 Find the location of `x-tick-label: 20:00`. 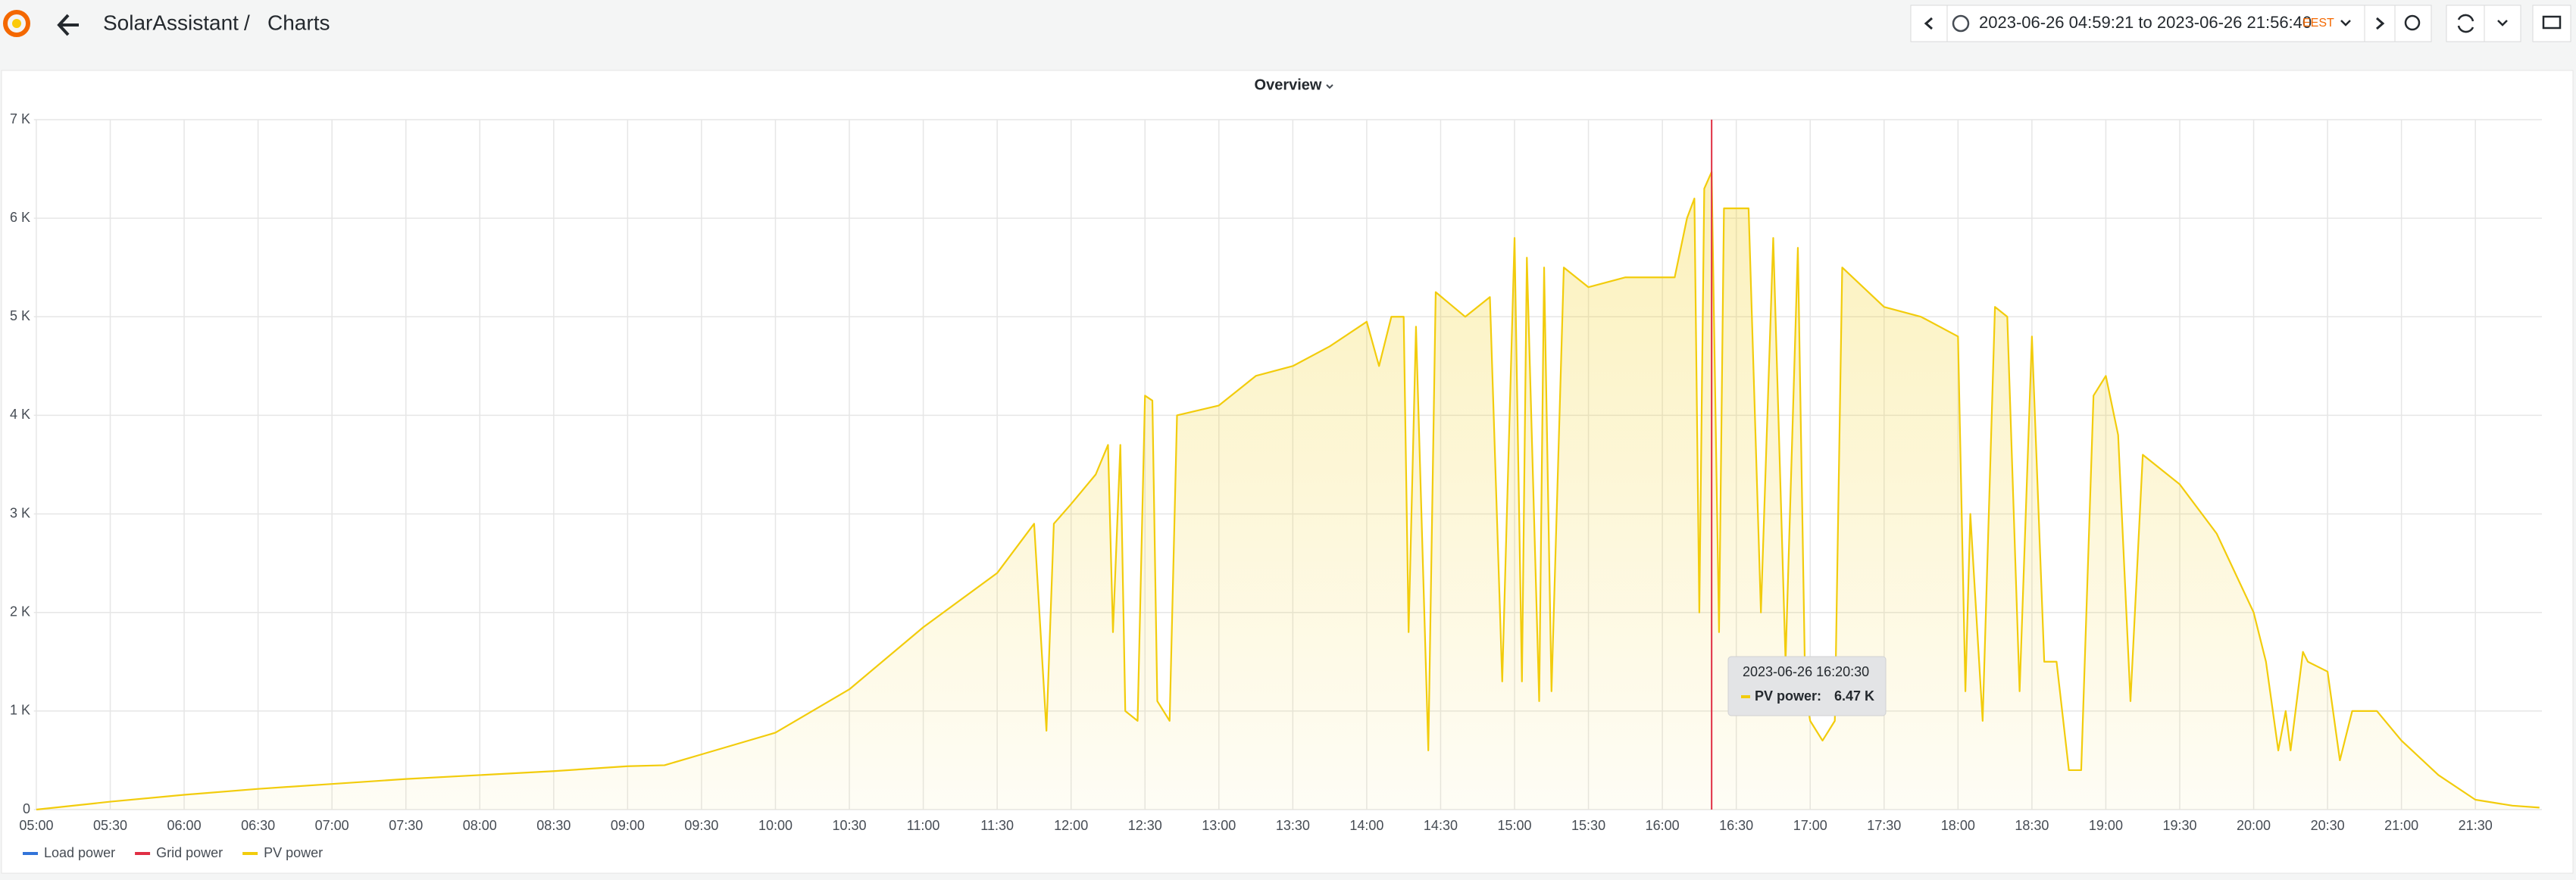

x-tick-label: 20:00 is located at coordinates (2254, 825).